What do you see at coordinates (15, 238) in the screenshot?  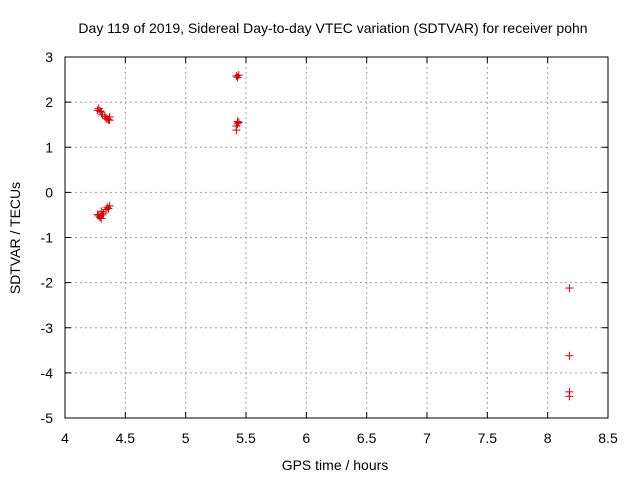 I see `y-axis-label: SDTVAR / TECUs` at bounding box center [15, 238].